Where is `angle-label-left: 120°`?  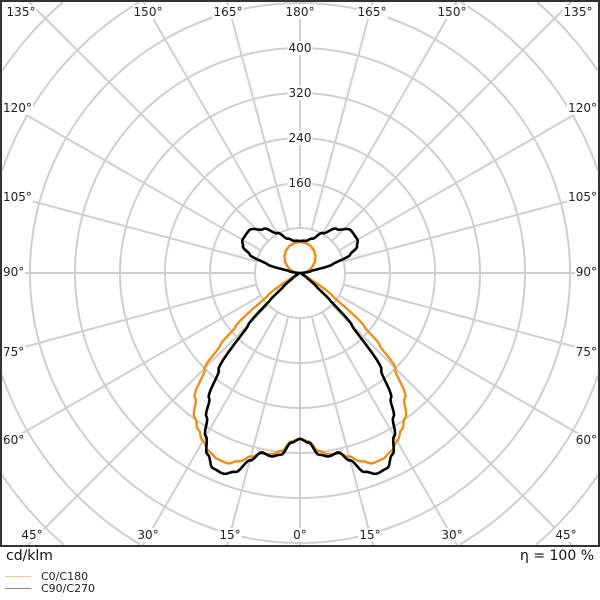
angle-label-left: 120° is located at coordinates (17, 108).